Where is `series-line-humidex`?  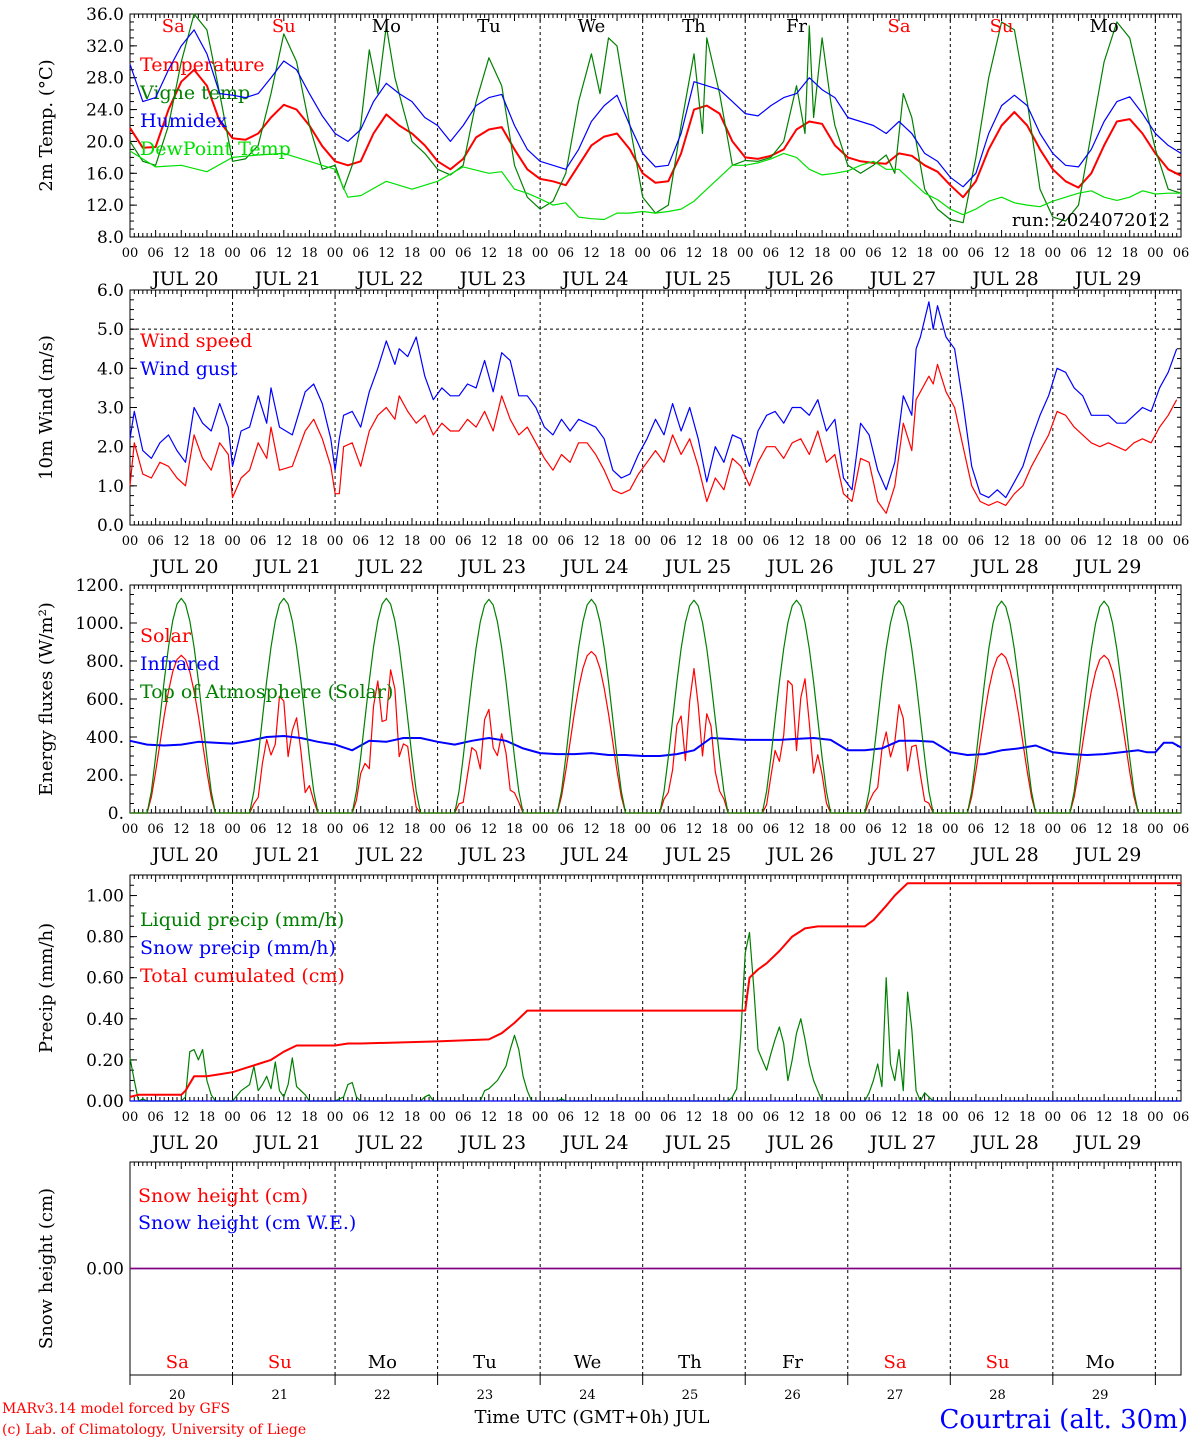 series-line-humidex is located at coordinates (655, 108).